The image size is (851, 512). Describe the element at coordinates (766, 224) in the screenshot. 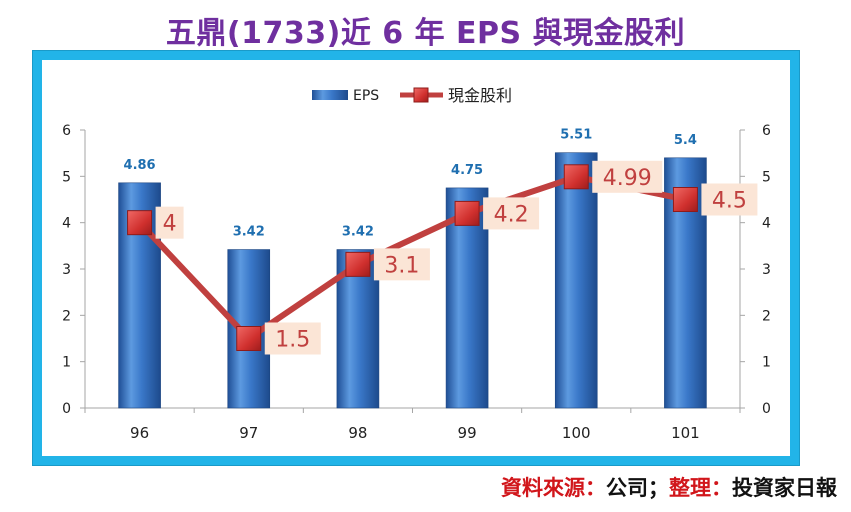

I see `y2-tick-label: 4` at that location.